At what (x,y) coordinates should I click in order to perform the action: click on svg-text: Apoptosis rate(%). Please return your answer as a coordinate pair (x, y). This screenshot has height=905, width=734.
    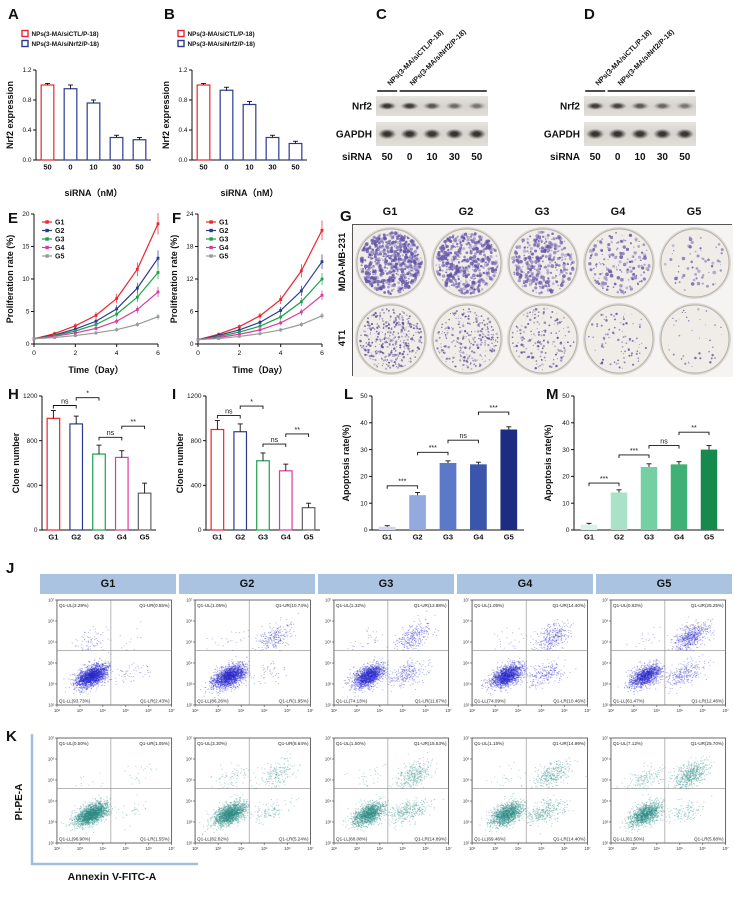
    Looking at the image, I should click on (346, 462).